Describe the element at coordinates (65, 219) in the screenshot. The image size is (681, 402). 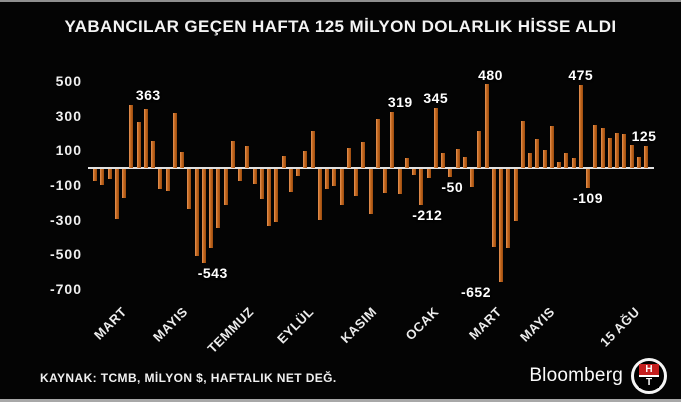
I see `y-tick-label: -300` at that location.